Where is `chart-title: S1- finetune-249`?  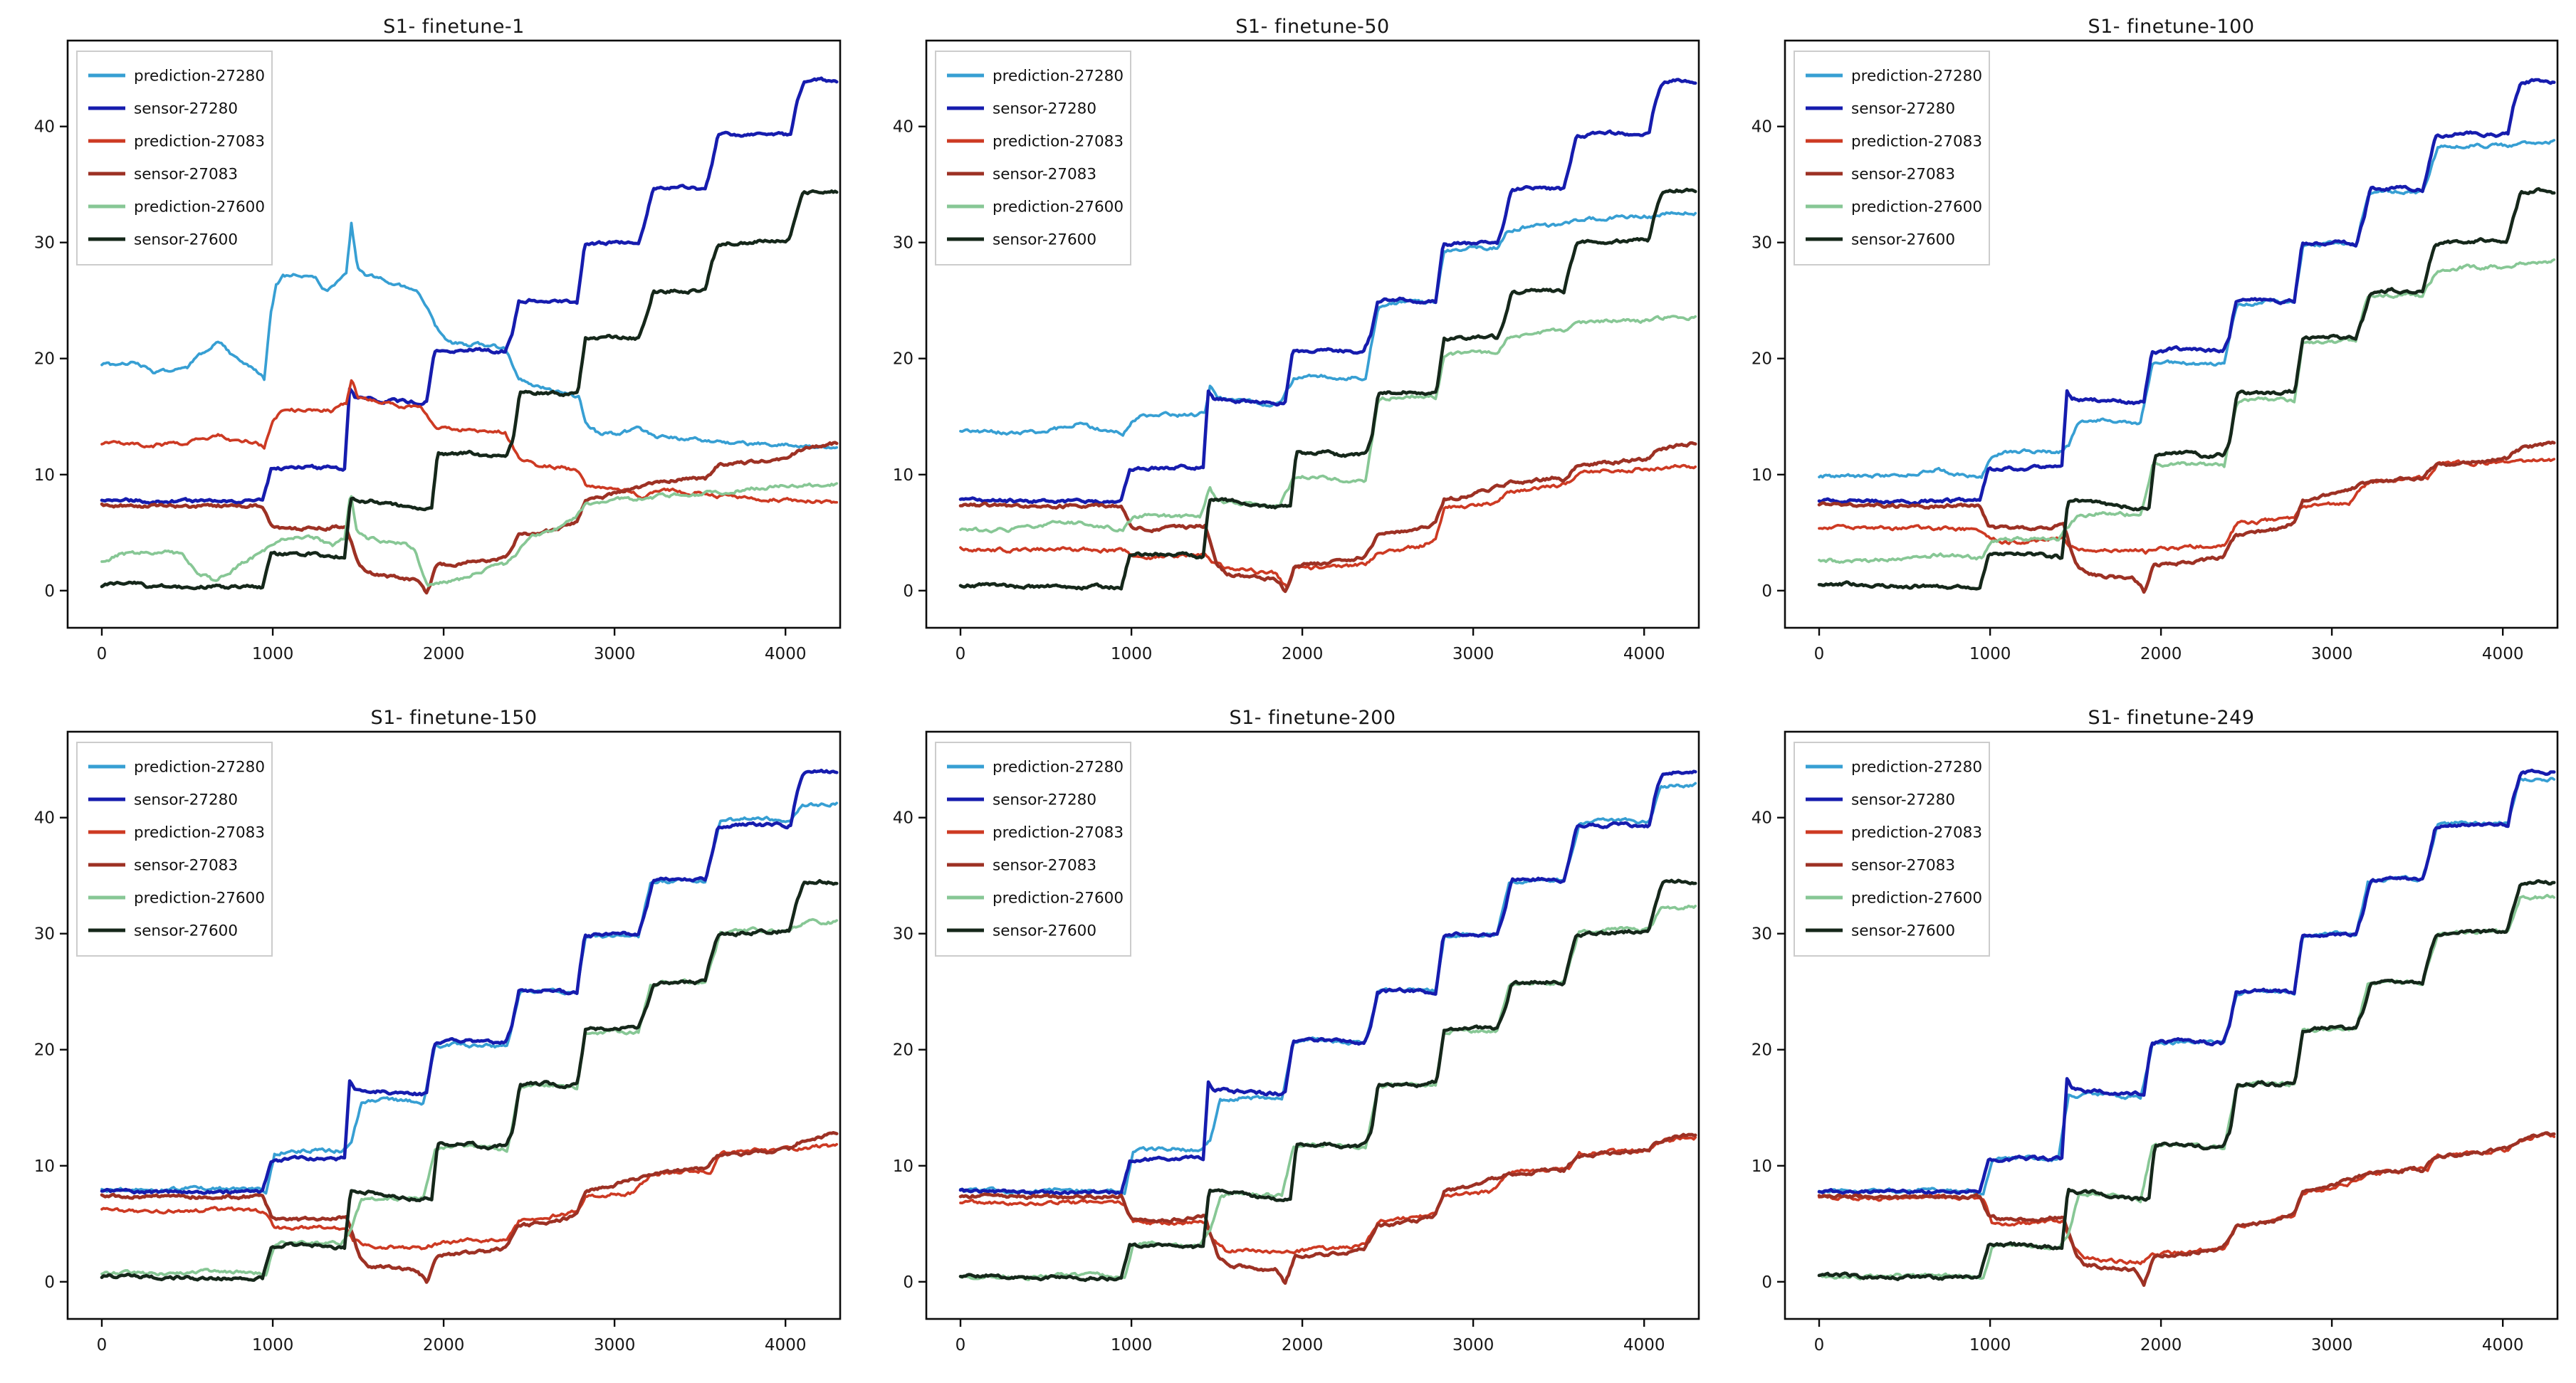
chart-title: S1- finetune-249 is located at coordinates (2171, 718).